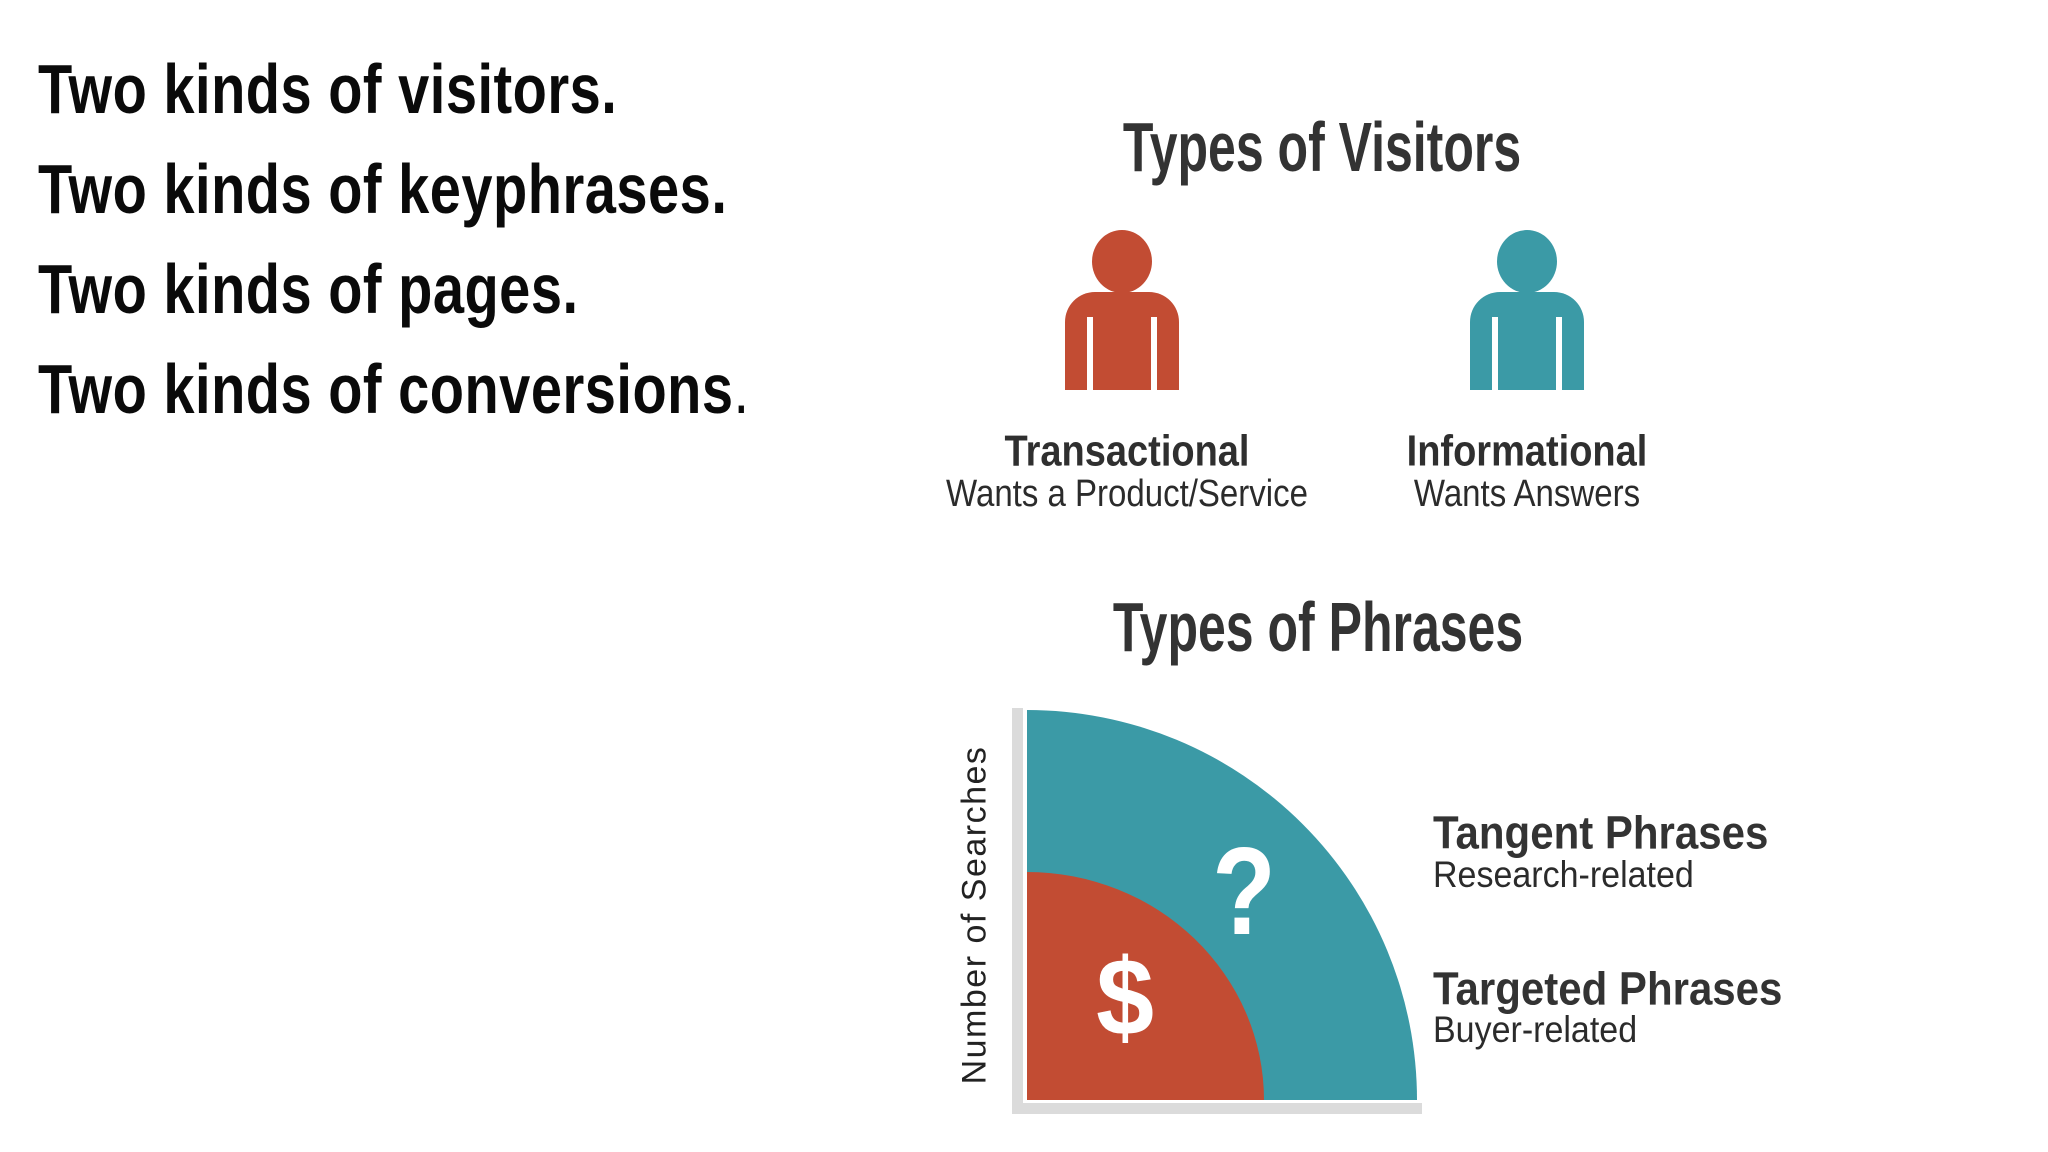 This screenshot has height=1152, width=2048. What do you see at coordinates (328, 88) in the screenshot?
I see `intro-line-1-text: Two kinds of visitors.` at bounding box center [328, 88].